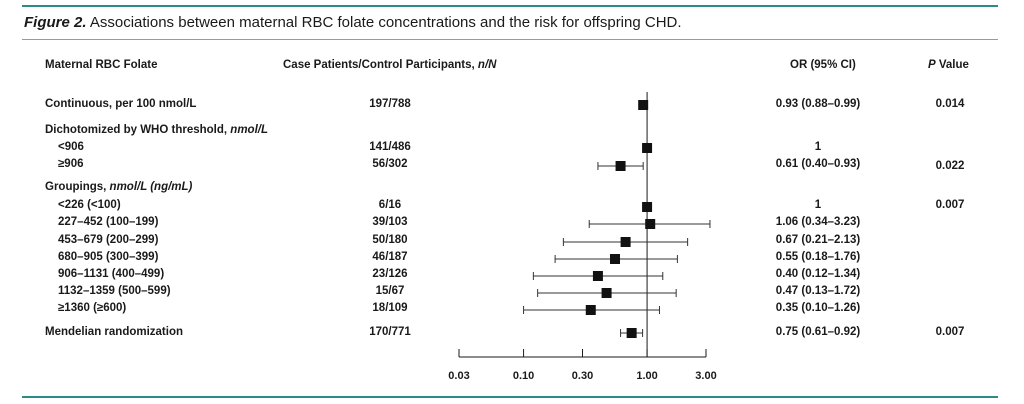  Describe the element at coordinates (818, 240) in the screenshot. I see `row-or: 0.67 (0.21–2.13)` at that location.